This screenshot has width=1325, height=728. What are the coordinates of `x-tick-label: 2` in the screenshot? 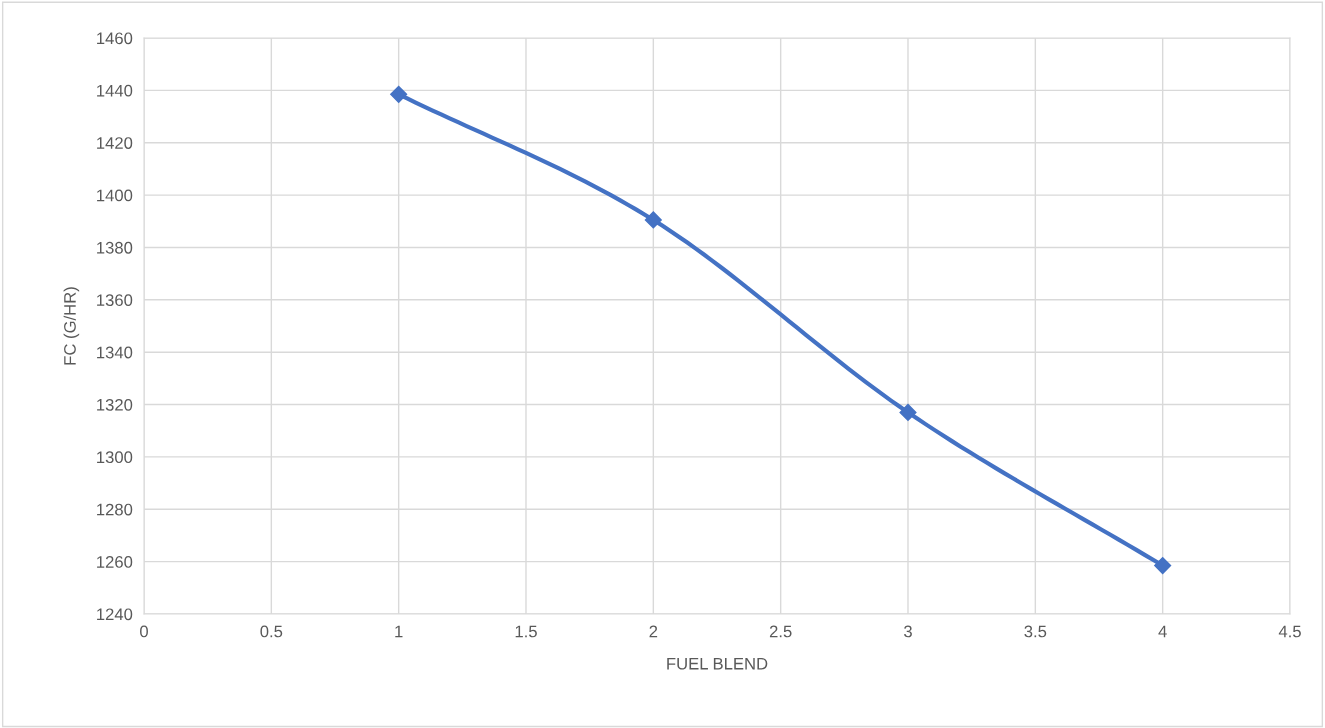 It's located at (653, 631).